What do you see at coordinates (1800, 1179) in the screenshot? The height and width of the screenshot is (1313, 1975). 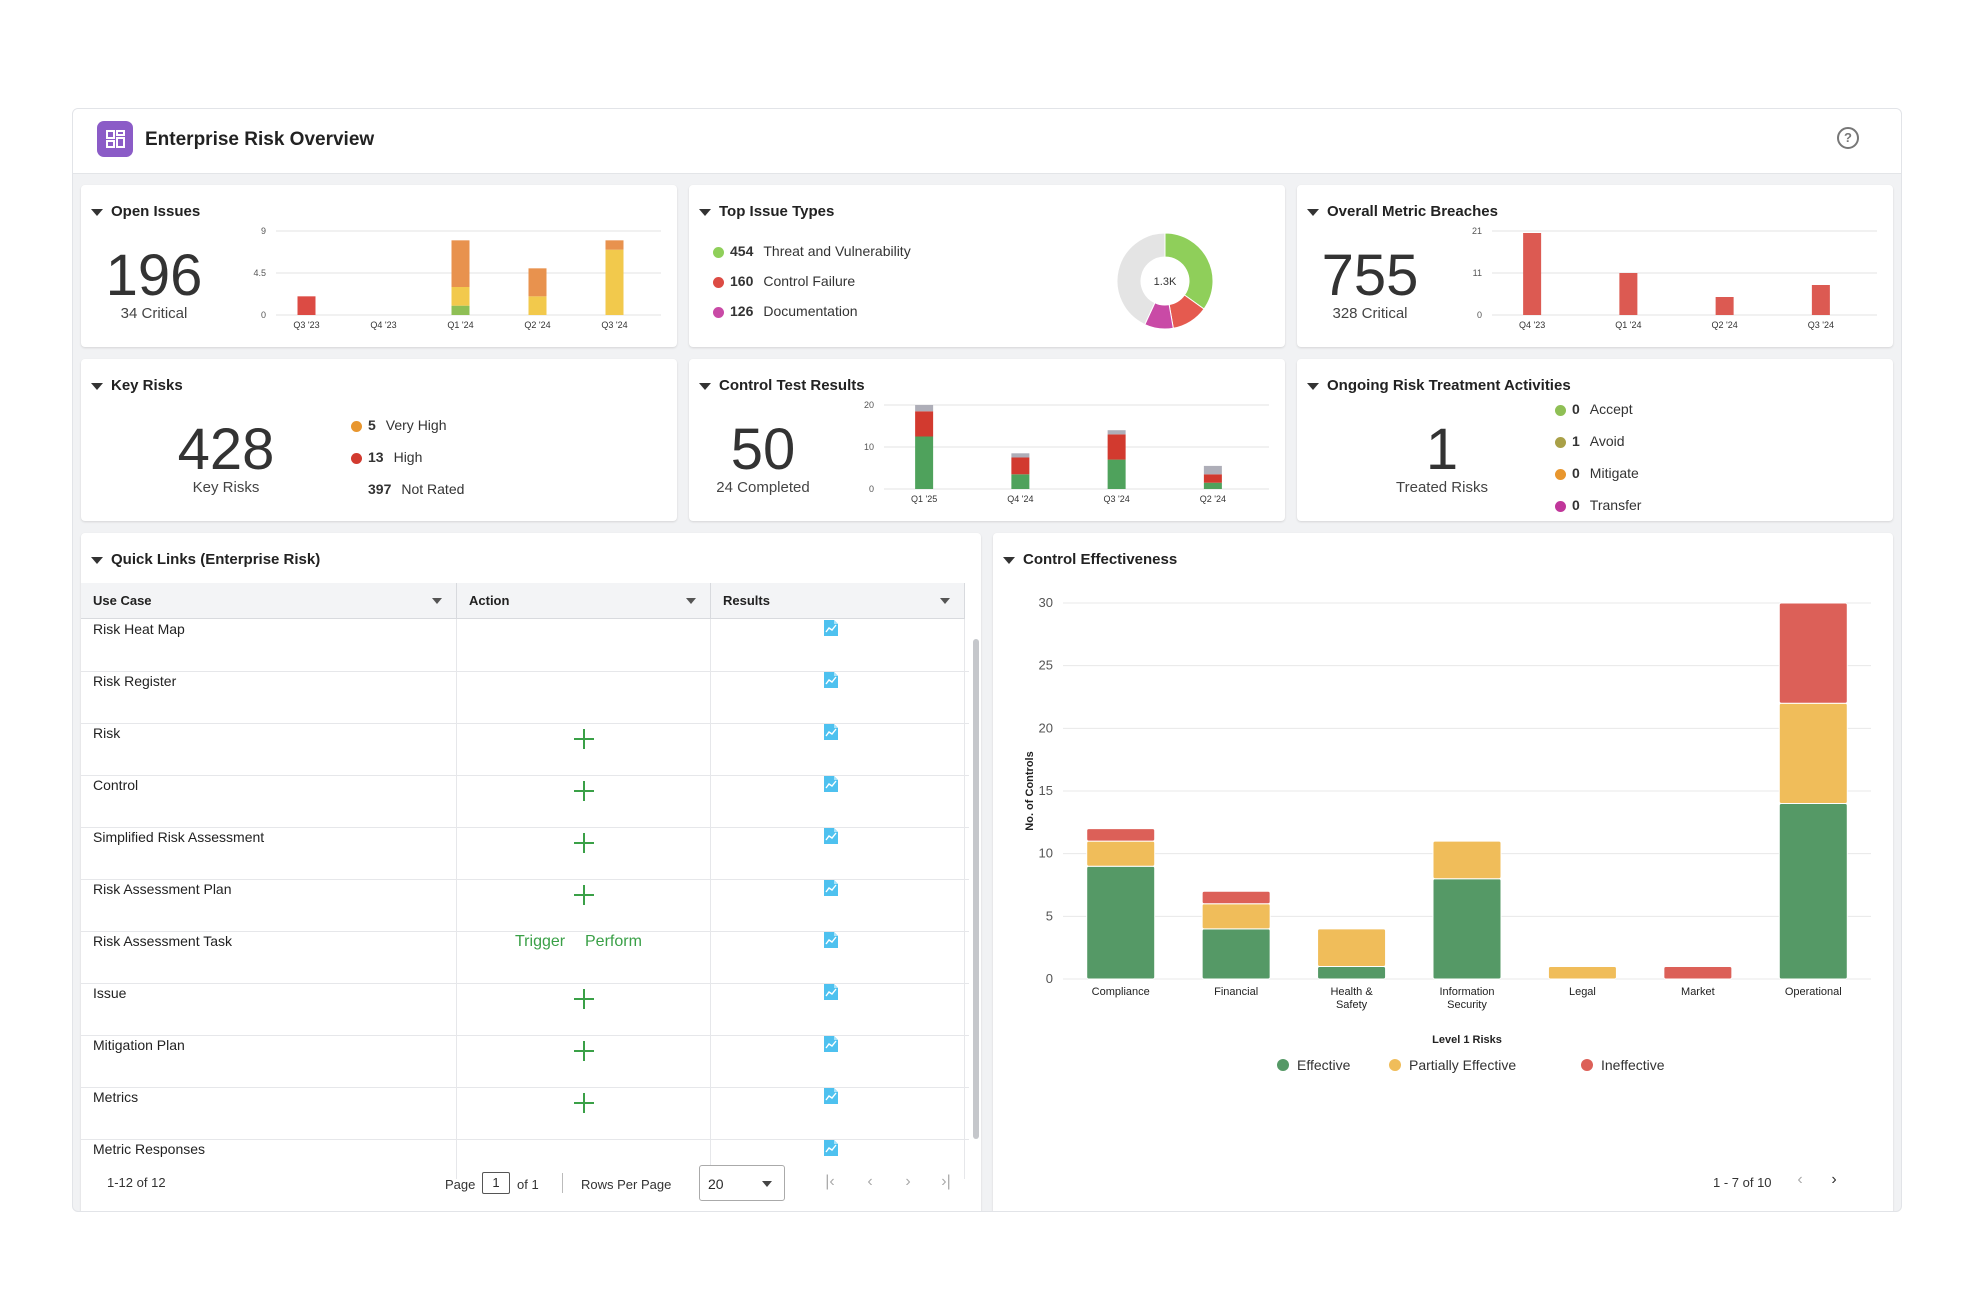 I see `chart-prev-icon: ‹` at bounding box center [1800, 1179].